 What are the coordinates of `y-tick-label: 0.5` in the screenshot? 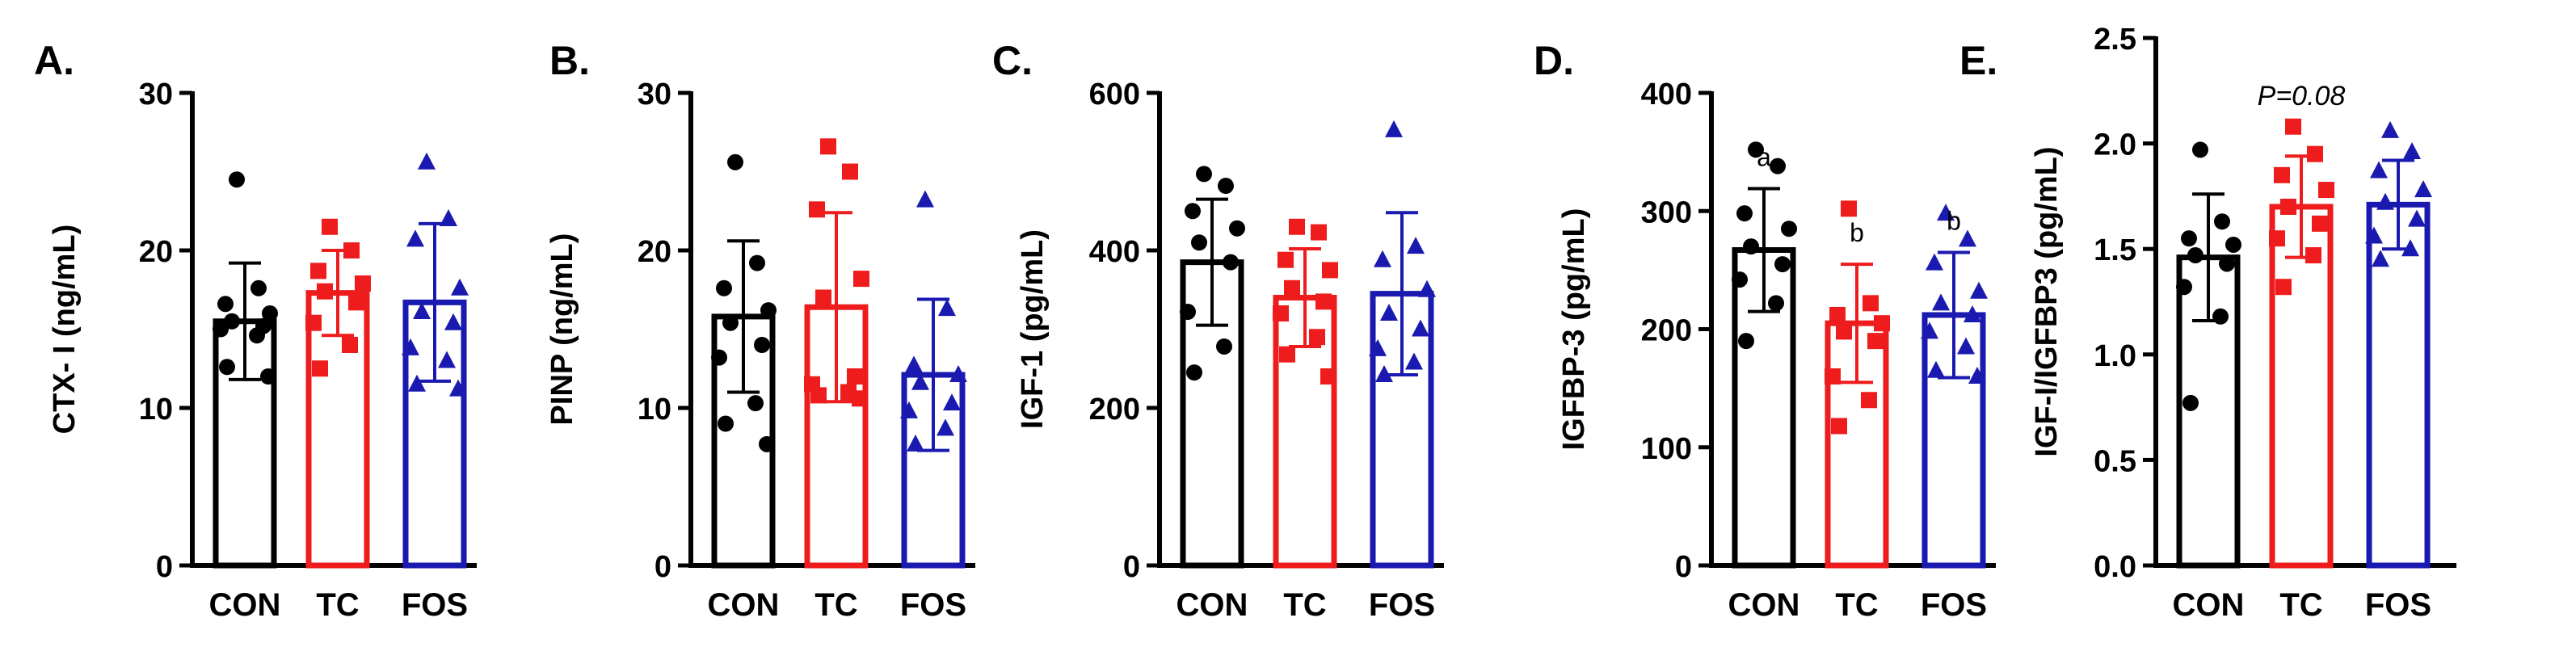 It's located at (2115, 461).